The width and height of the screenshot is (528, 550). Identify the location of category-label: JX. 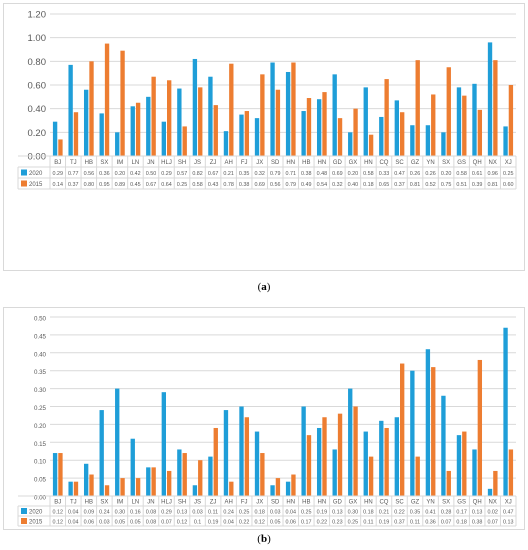
(259, 163).